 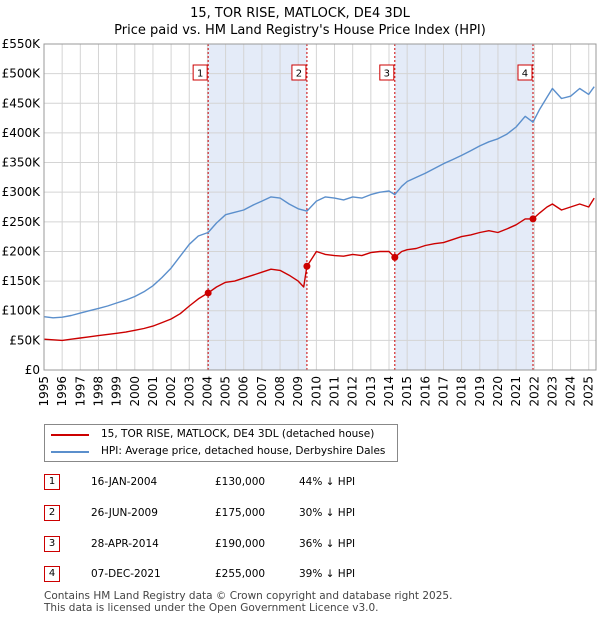 I want to click on sale-label-4: 4, so click(x=525, y=74).